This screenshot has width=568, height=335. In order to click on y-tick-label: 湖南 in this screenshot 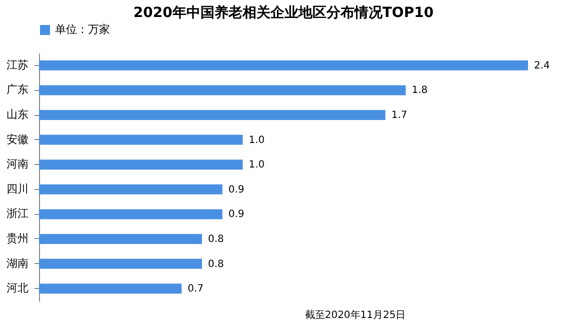, I will do `click(17, 263)`.